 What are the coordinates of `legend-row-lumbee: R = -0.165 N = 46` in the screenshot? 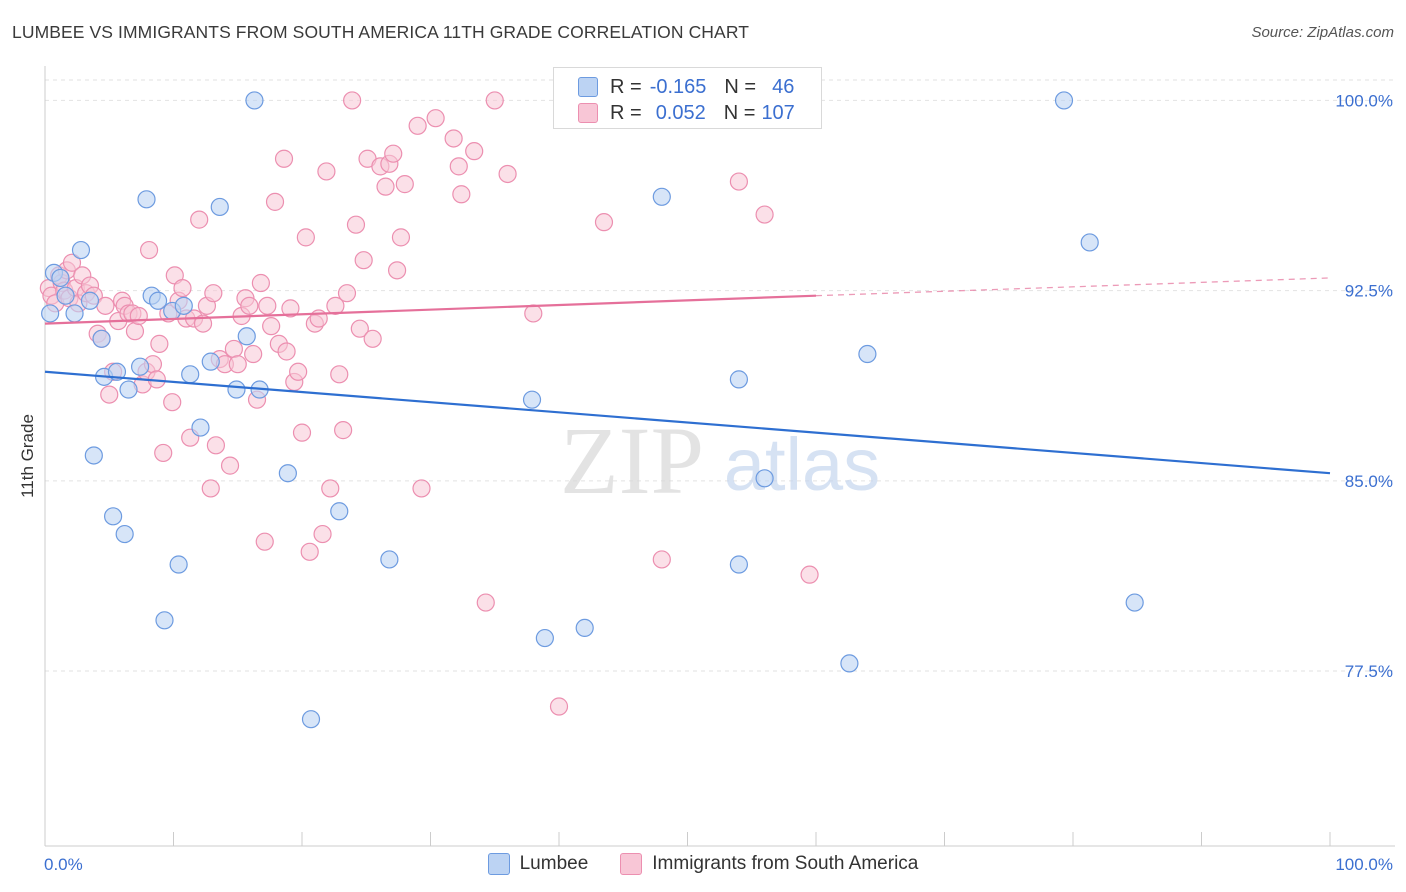 It's located at (686, 87).